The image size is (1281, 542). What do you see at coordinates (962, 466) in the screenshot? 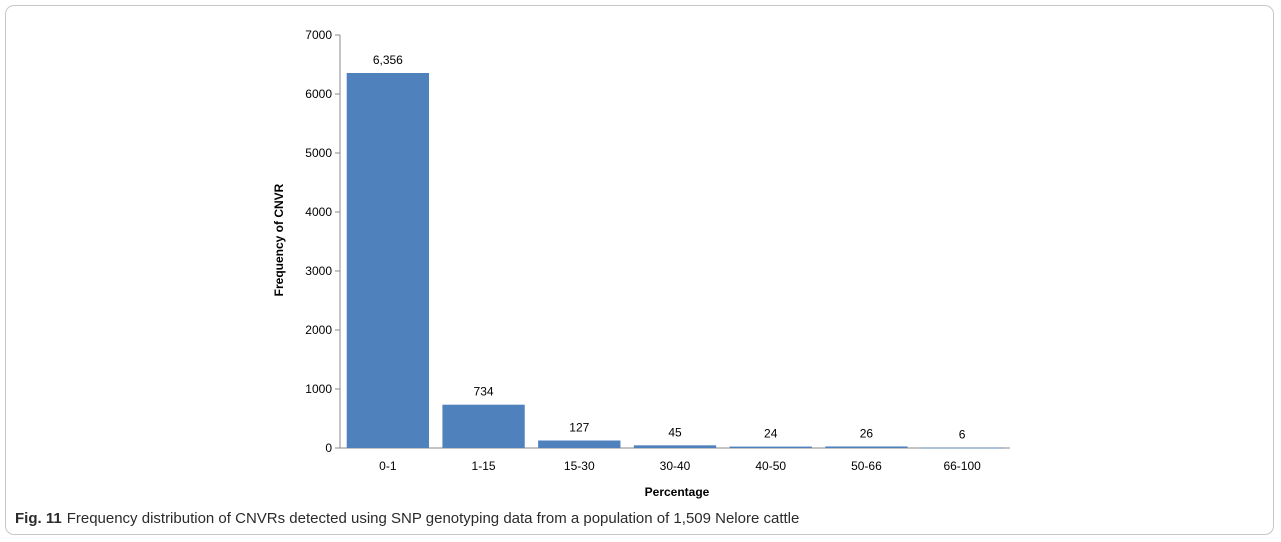
I see `x-tick-label: 66-100` at bounding box center [962, 466].